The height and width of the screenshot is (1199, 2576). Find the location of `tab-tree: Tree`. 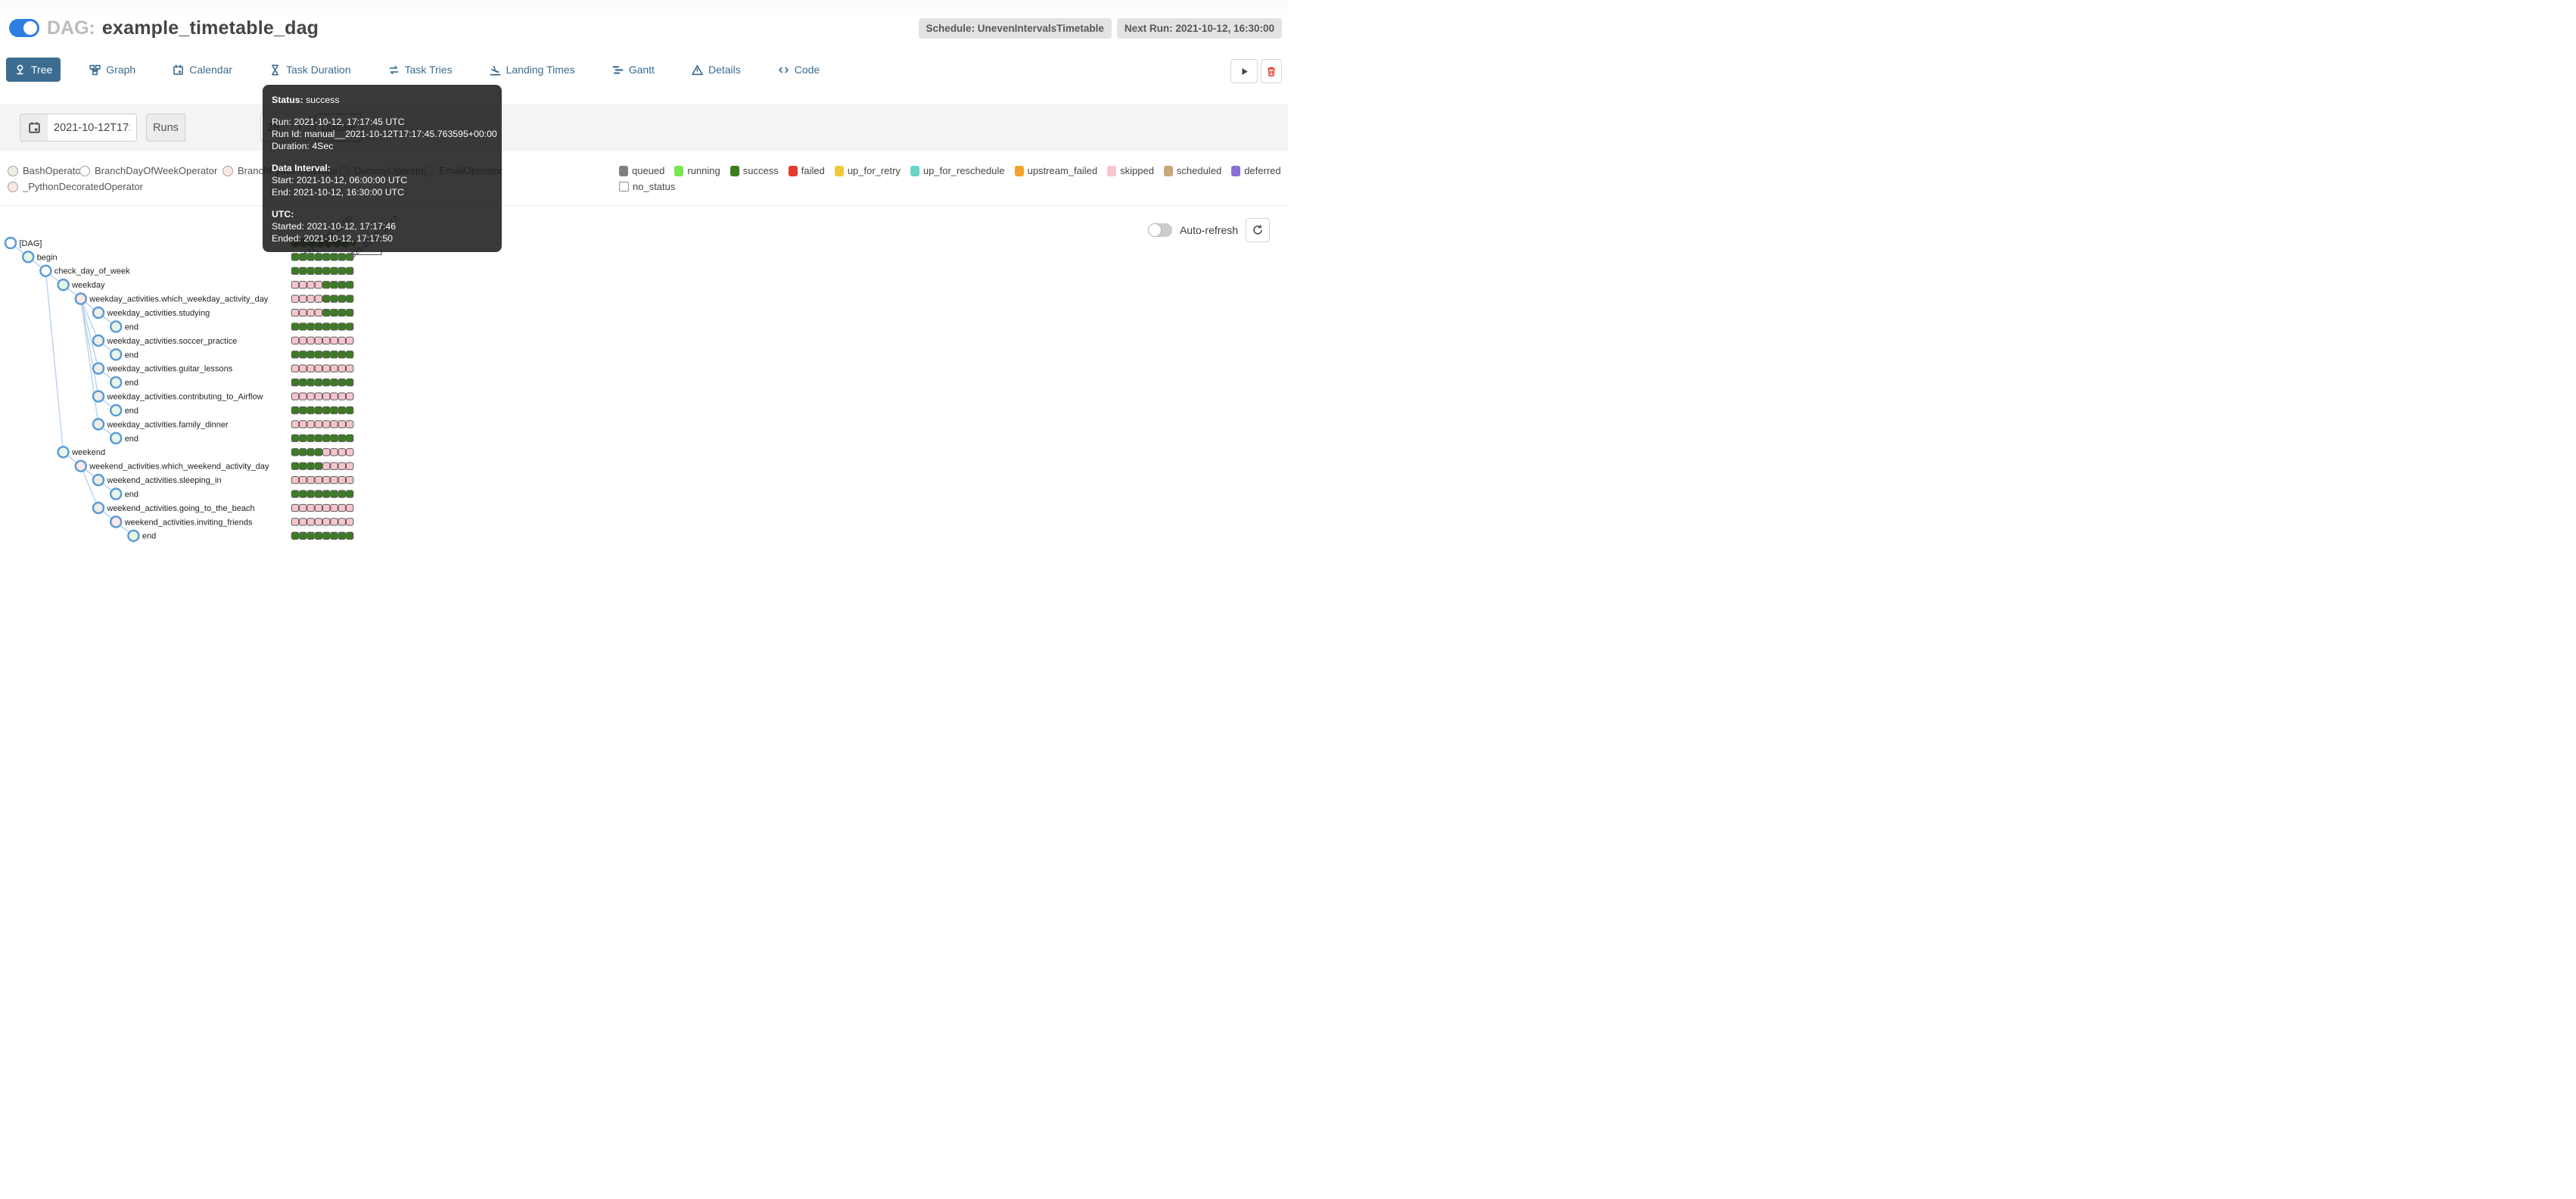

tab-tree: Tree is located at coordinates (33, 70).